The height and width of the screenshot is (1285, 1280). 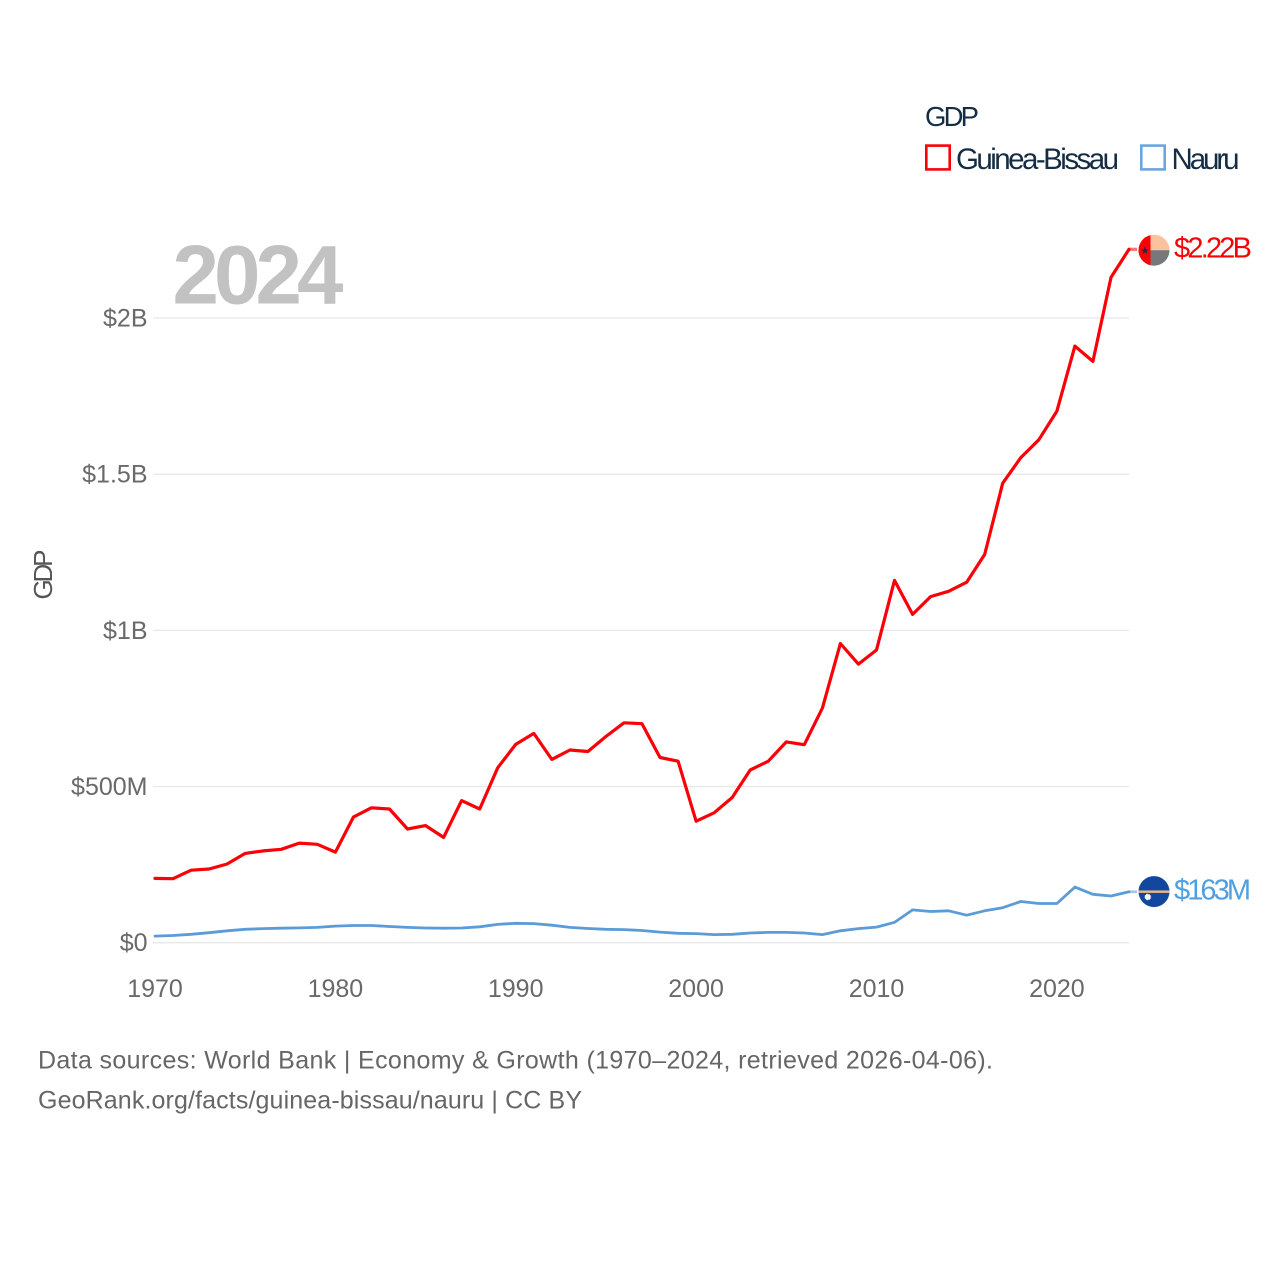 I want to click on svg-text: 1990, so click(x=516, y=989).